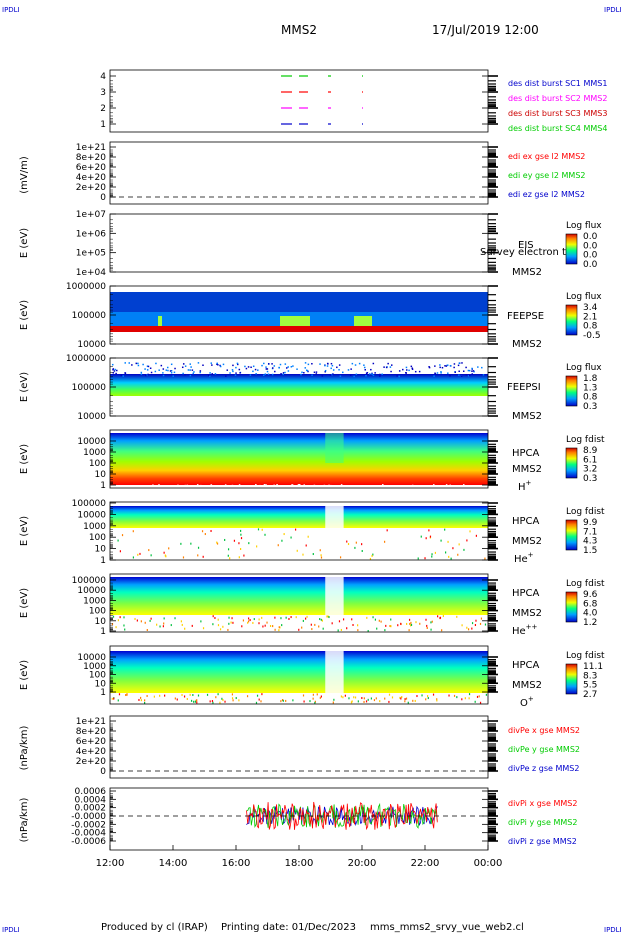  I want to click on y-tick-label: 1000, so click(94, 601).